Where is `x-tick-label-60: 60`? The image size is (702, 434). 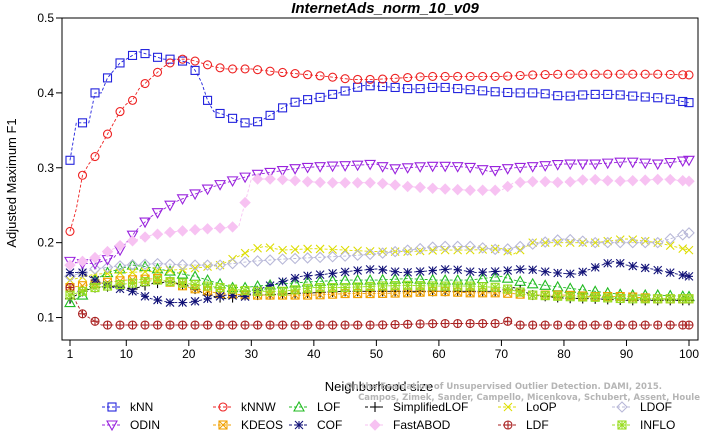 x-tick-label-60: 60 is located at coordinates (439, 354).